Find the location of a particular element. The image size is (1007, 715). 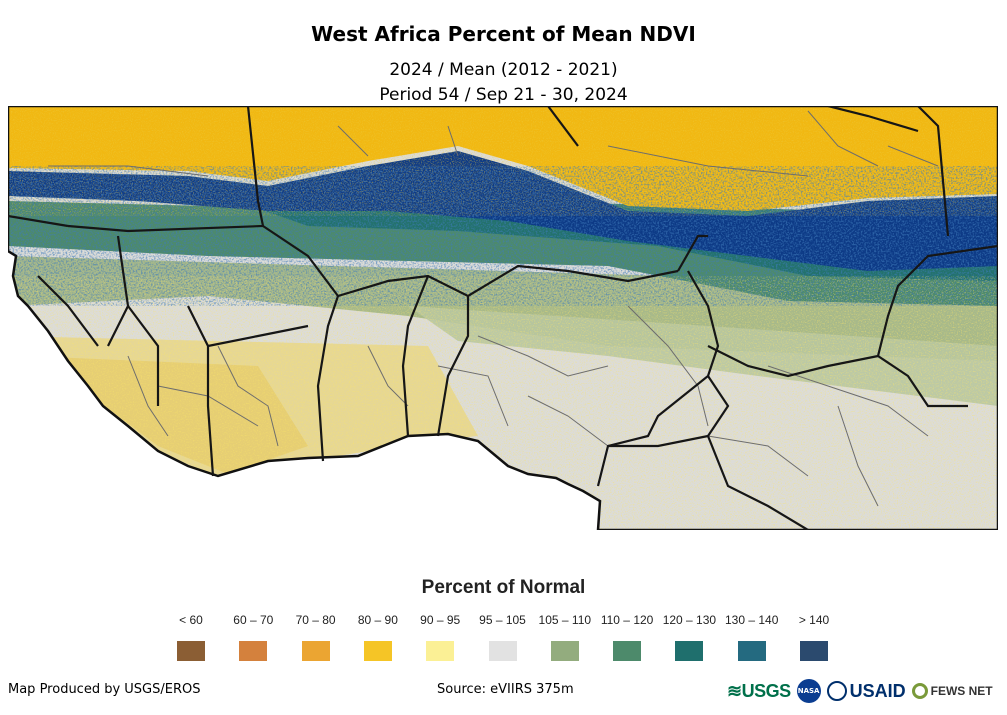

legend-item: 105 – 110 is located at coordinates (565, 637).